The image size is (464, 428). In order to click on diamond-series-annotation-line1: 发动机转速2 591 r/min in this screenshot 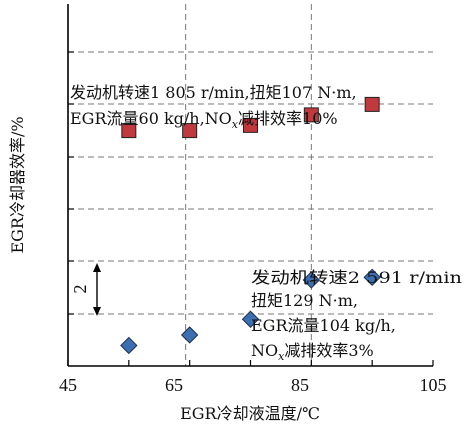, I will do `click(356, 277)`.